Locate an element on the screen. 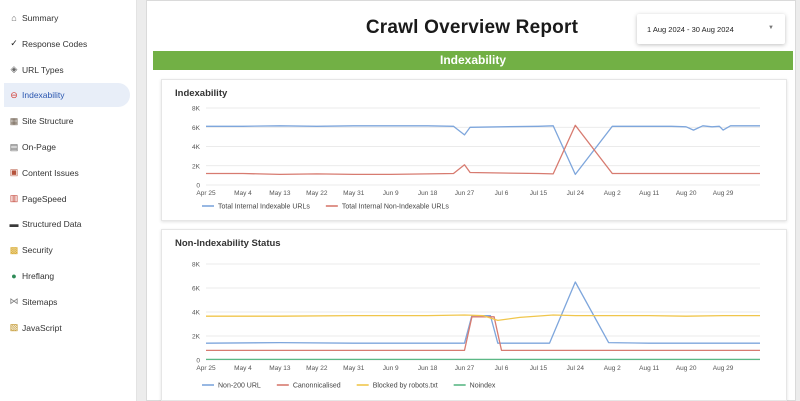 Image resolution: width=800 pixels, height=401 pixels. sidebar-item-label: Sitemaps is located at coordinates (40, 301).